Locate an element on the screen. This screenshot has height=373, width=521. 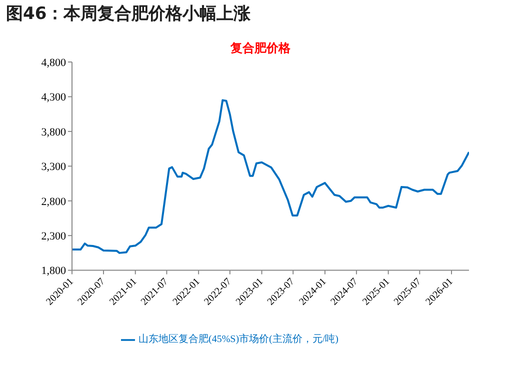
legend-label: 山东地区复合肥(45%S)市场价(主流价，元/吨) is located at coordinates (238, 340).